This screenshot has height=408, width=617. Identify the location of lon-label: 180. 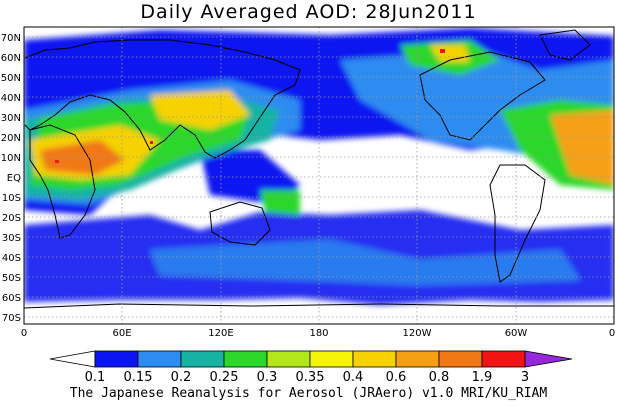
(318, 333).